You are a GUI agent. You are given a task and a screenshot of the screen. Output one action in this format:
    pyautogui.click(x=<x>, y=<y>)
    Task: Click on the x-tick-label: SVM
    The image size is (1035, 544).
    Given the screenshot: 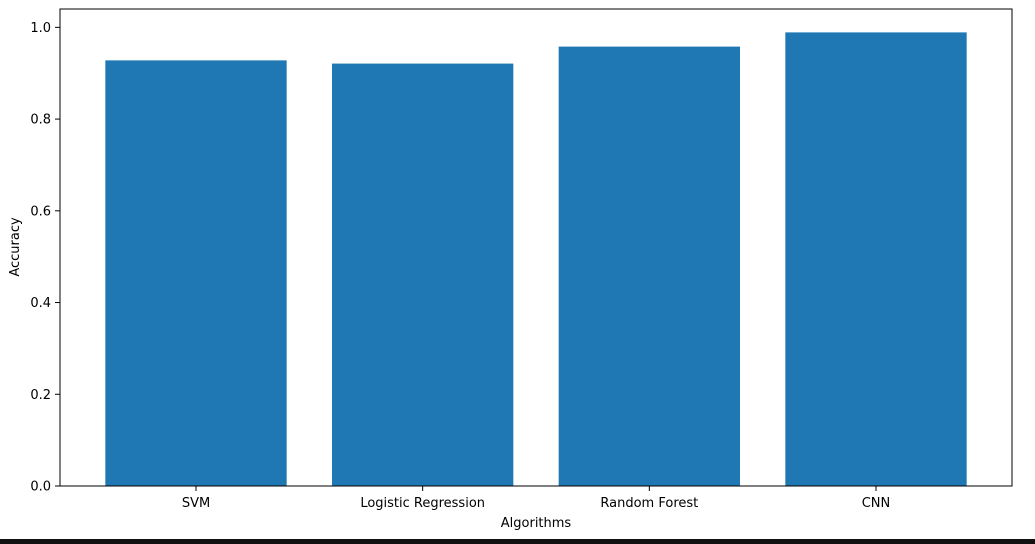 What is the action you would take?
    pyautogui.click(x=196, y=503)
    